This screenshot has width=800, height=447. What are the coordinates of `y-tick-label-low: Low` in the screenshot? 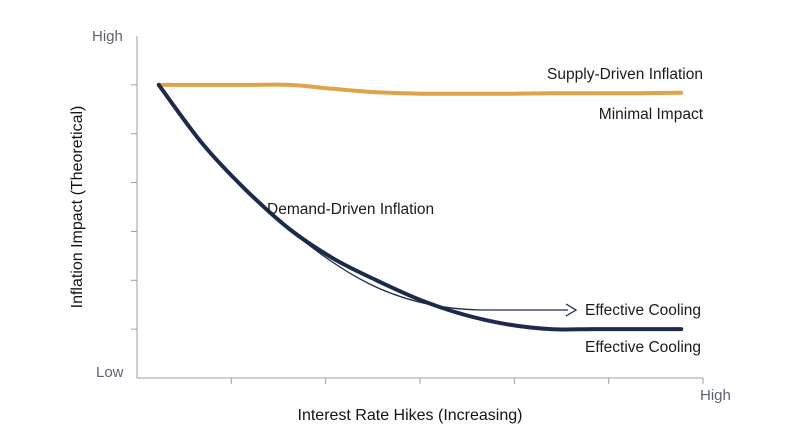 It's located at (110, 372).